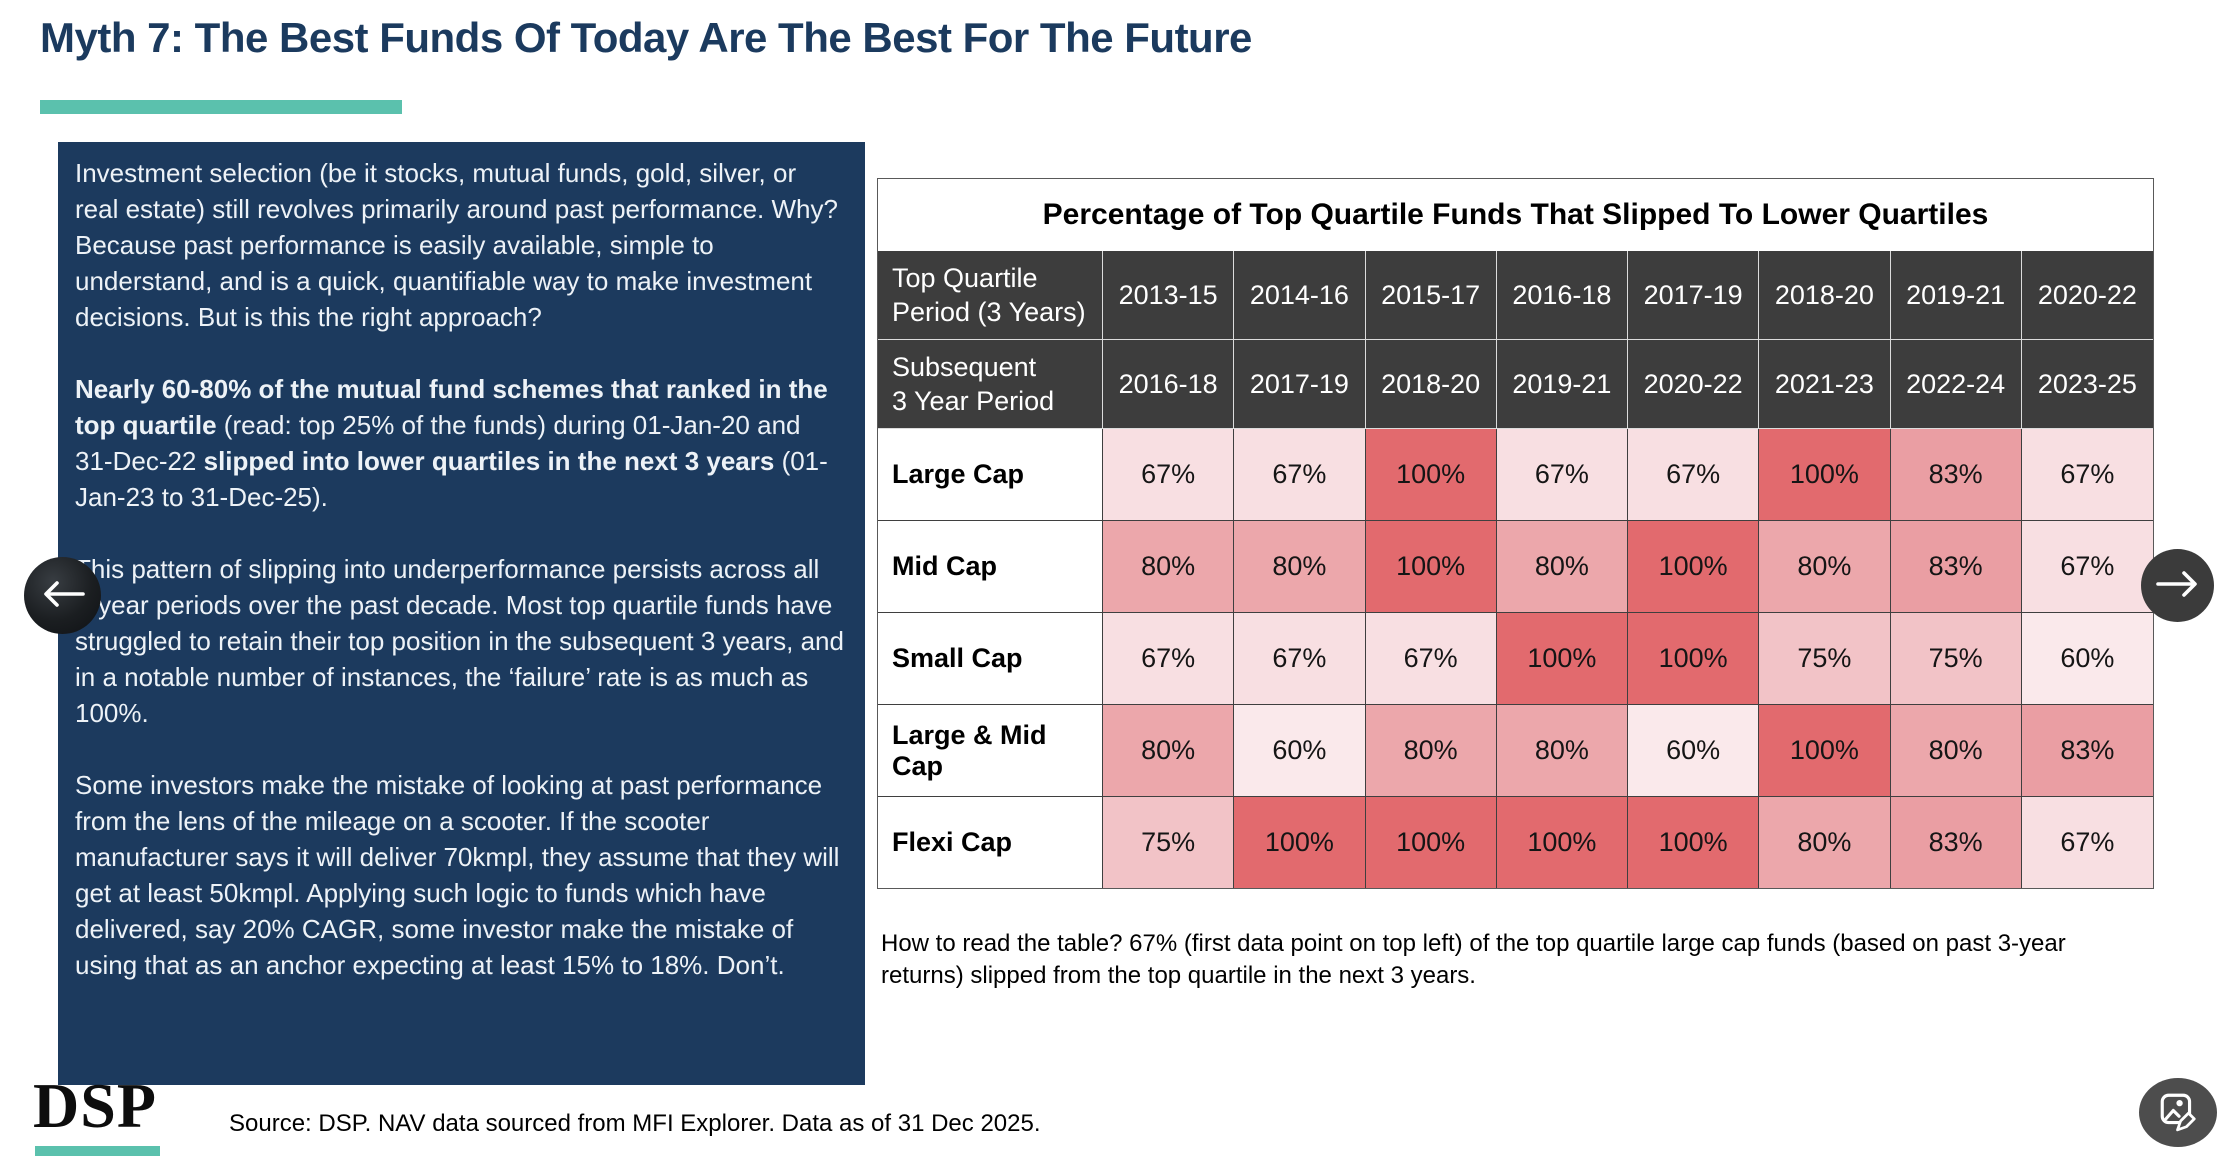  I want to click on arrow-left-icon, so click(63, 595).